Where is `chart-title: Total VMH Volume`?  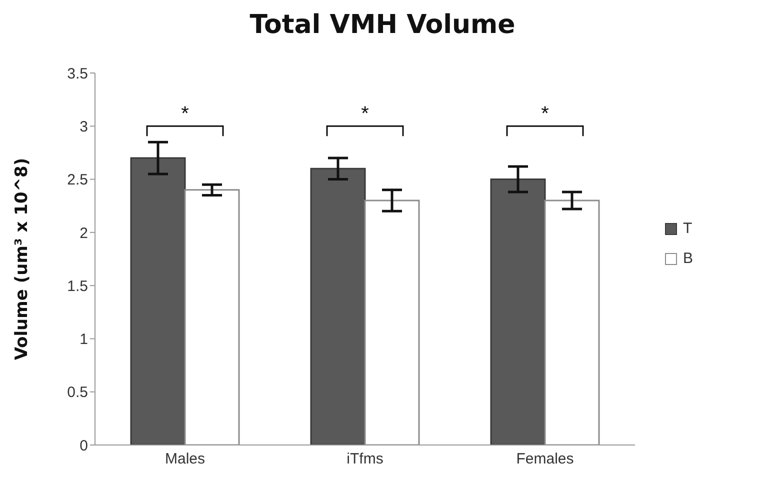 chart-title: Total VMH Volume is located at coordinates (382, 25).